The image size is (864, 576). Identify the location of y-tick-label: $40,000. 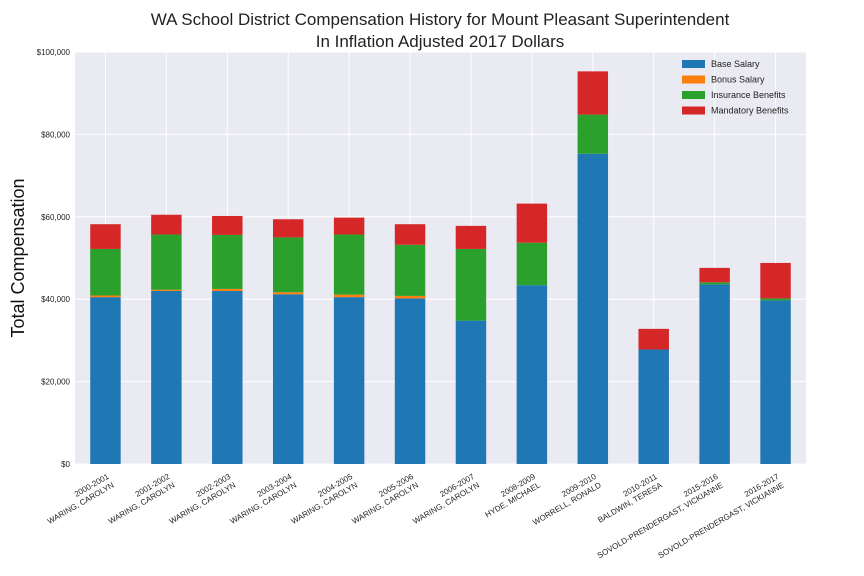
(55, 299).